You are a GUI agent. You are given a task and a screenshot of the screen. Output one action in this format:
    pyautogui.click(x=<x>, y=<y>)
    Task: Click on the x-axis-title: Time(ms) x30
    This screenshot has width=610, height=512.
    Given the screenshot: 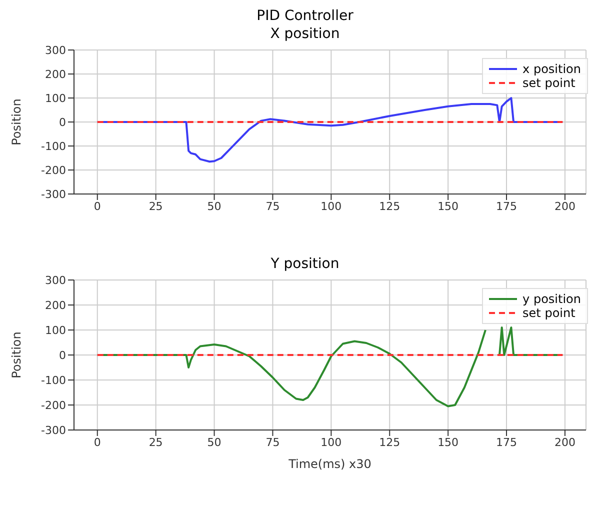 What is the action you would take?
    pyautogui.click(x=330, y=464)
    